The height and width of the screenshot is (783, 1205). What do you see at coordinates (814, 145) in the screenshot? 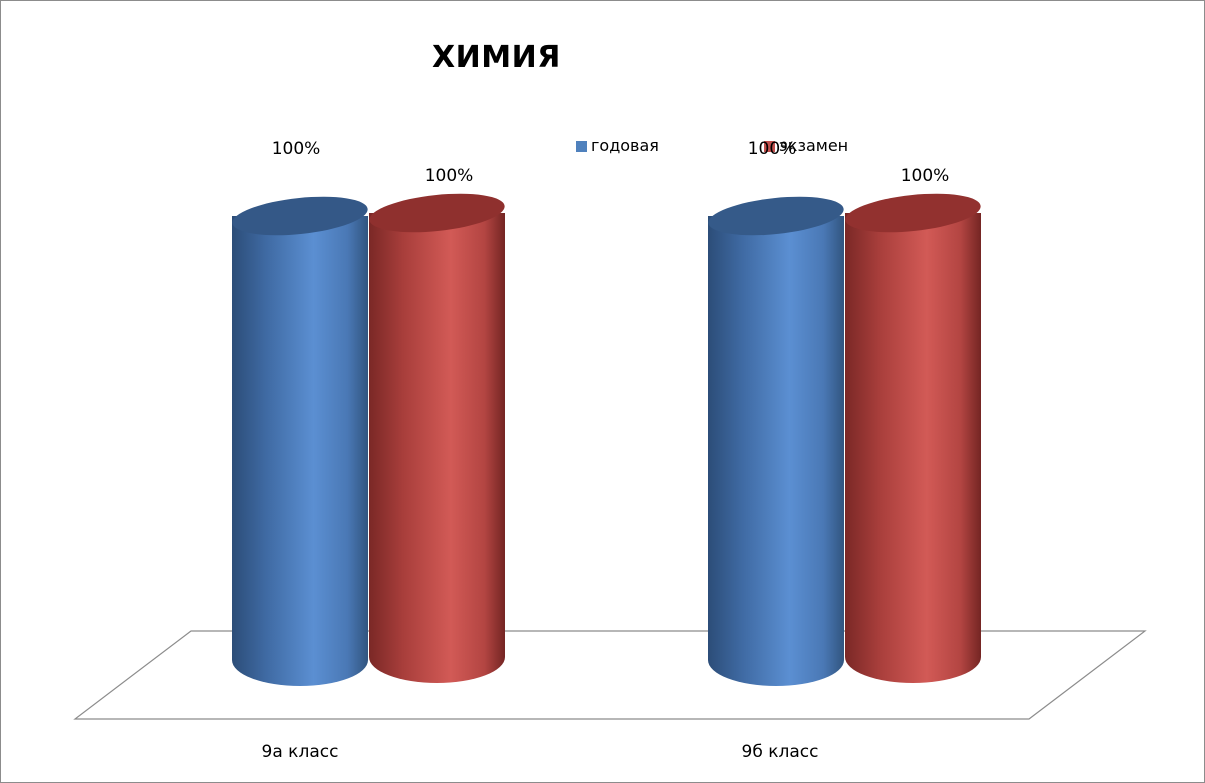
I see `legend-label-ekzamen: экзамен` at bounding box center [814, 145].